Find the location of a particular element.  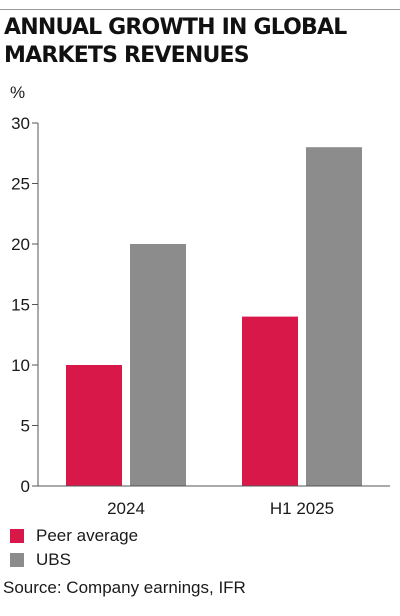

bar-ubs-2024 is located at coordinates (158, 365).